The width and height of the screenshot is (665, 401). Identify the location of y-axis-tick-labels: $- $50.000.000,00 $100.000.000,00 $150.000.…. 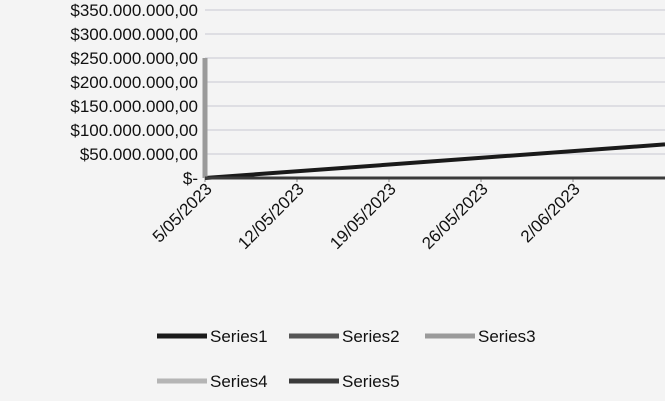
(134, 94).